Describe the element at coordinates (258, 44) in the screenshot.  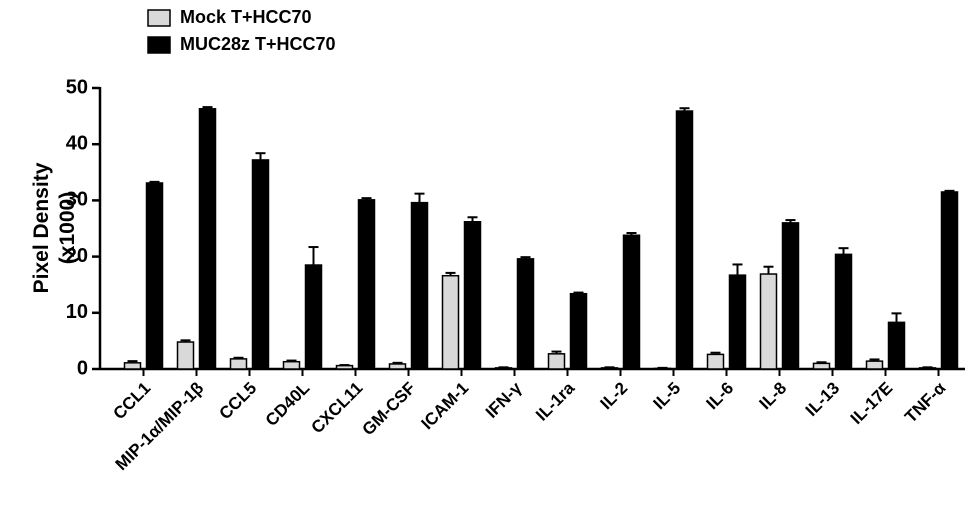
I see `legend-label: MUC28z T+HCC70` at that location.